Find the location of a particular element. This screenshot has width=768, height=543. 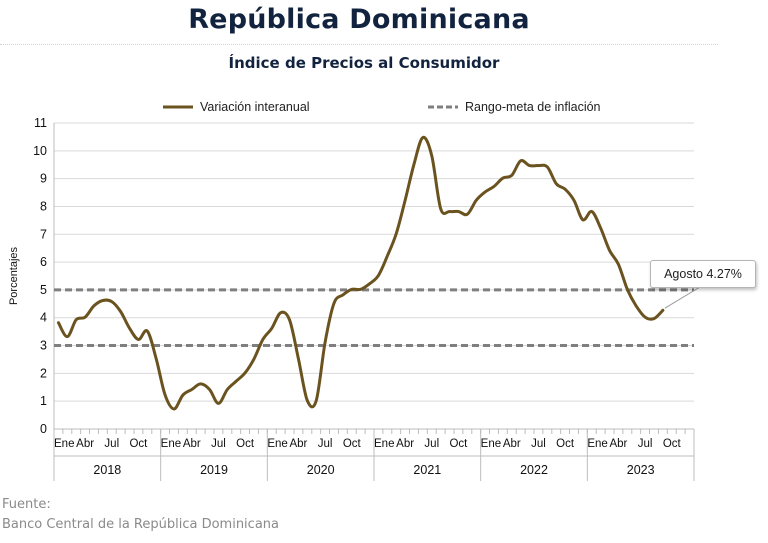

legend-label-variacion: Variación interanual is located at coordinates (255, 107).